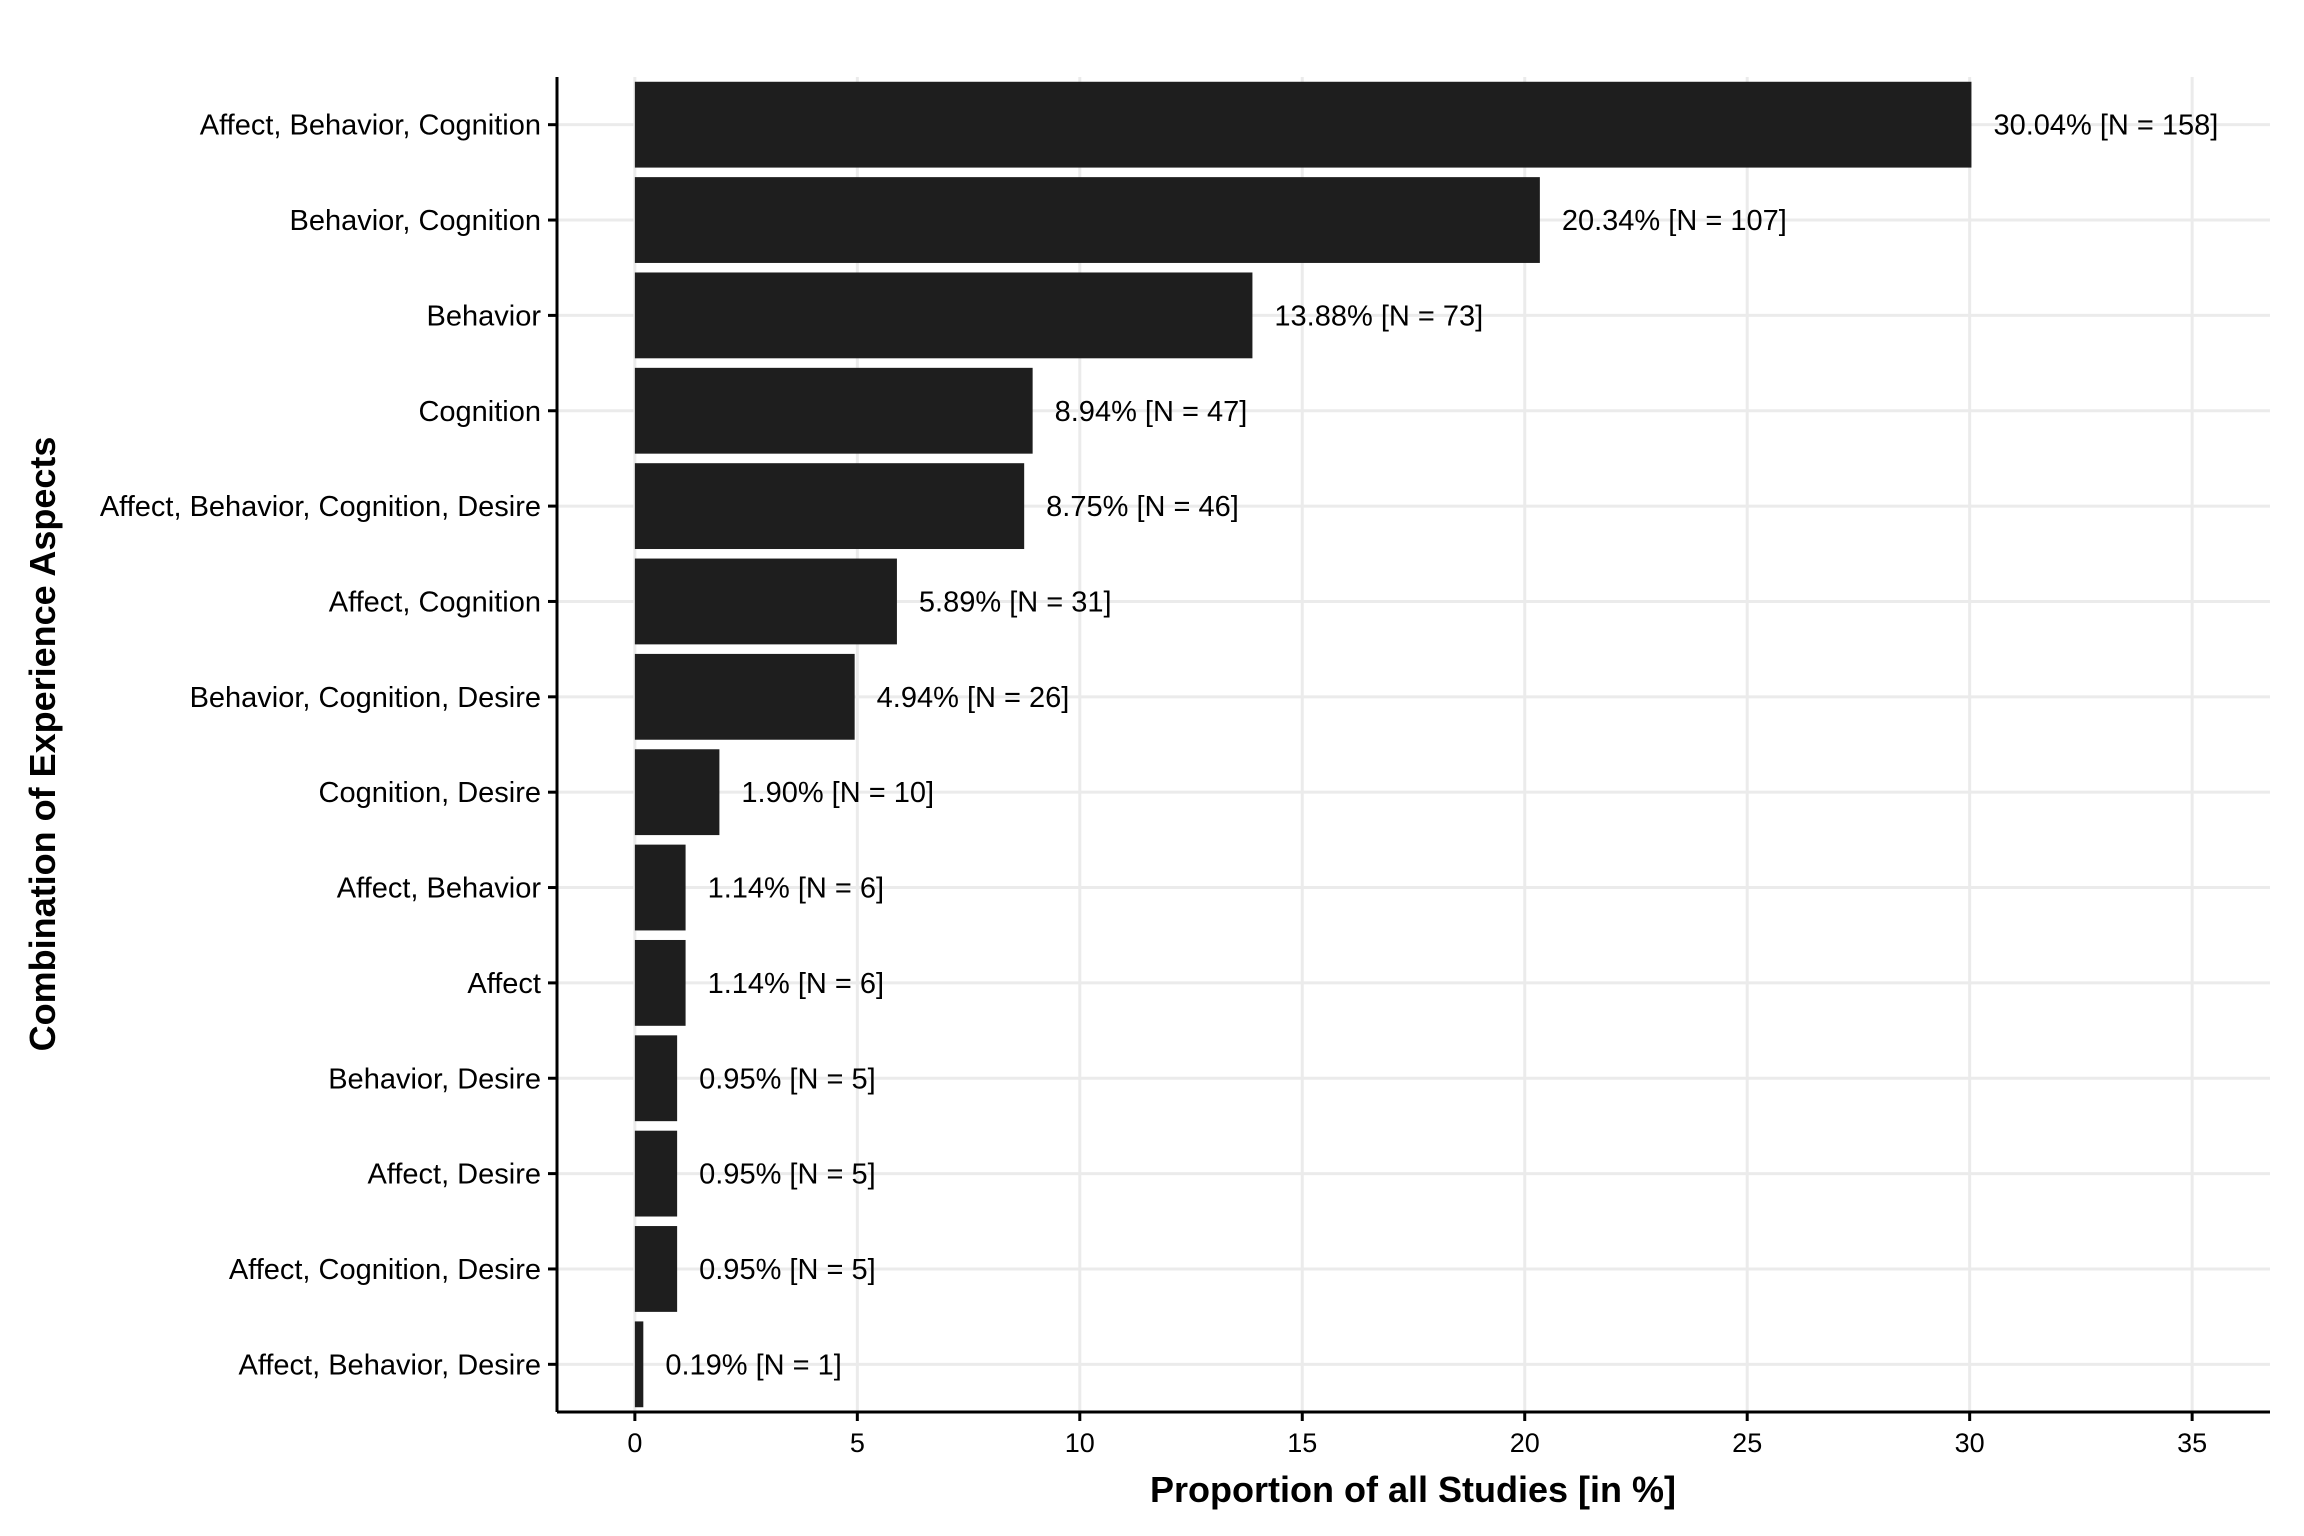 The width and height of the screenshot is (2304, 1536). What do you see at coordinates (479, 412) in the screenshot?
I see `y-tick-label: Cognition` at bounding box center [479, 412].